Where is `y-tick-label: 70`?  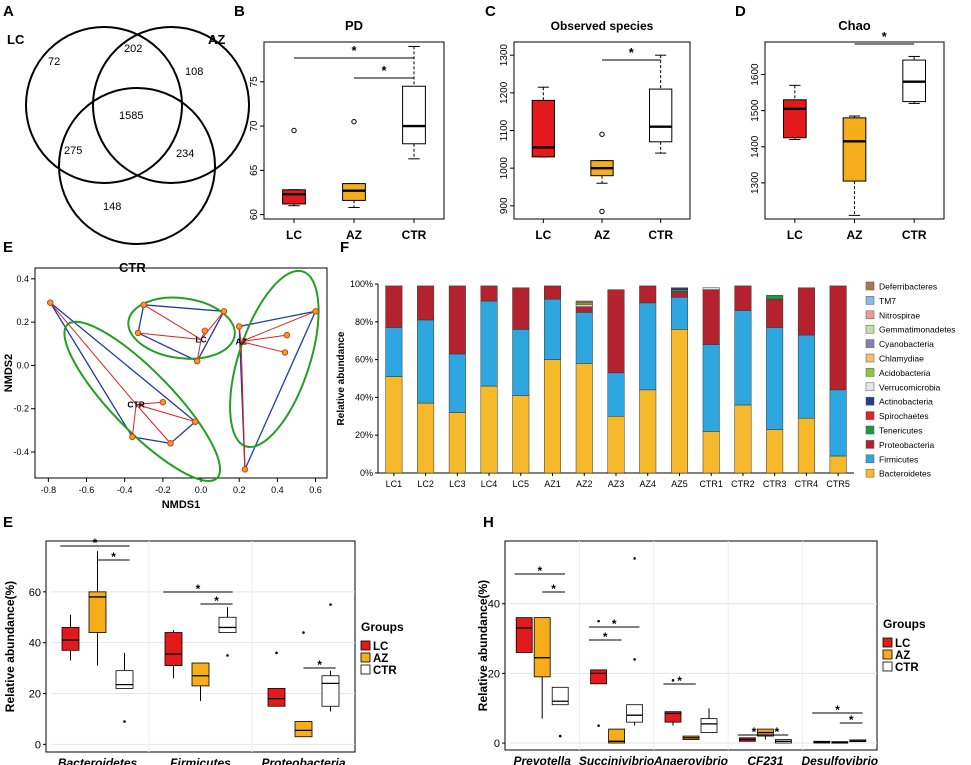
y-tick-label: 70 is located at coordinates (254, 126).